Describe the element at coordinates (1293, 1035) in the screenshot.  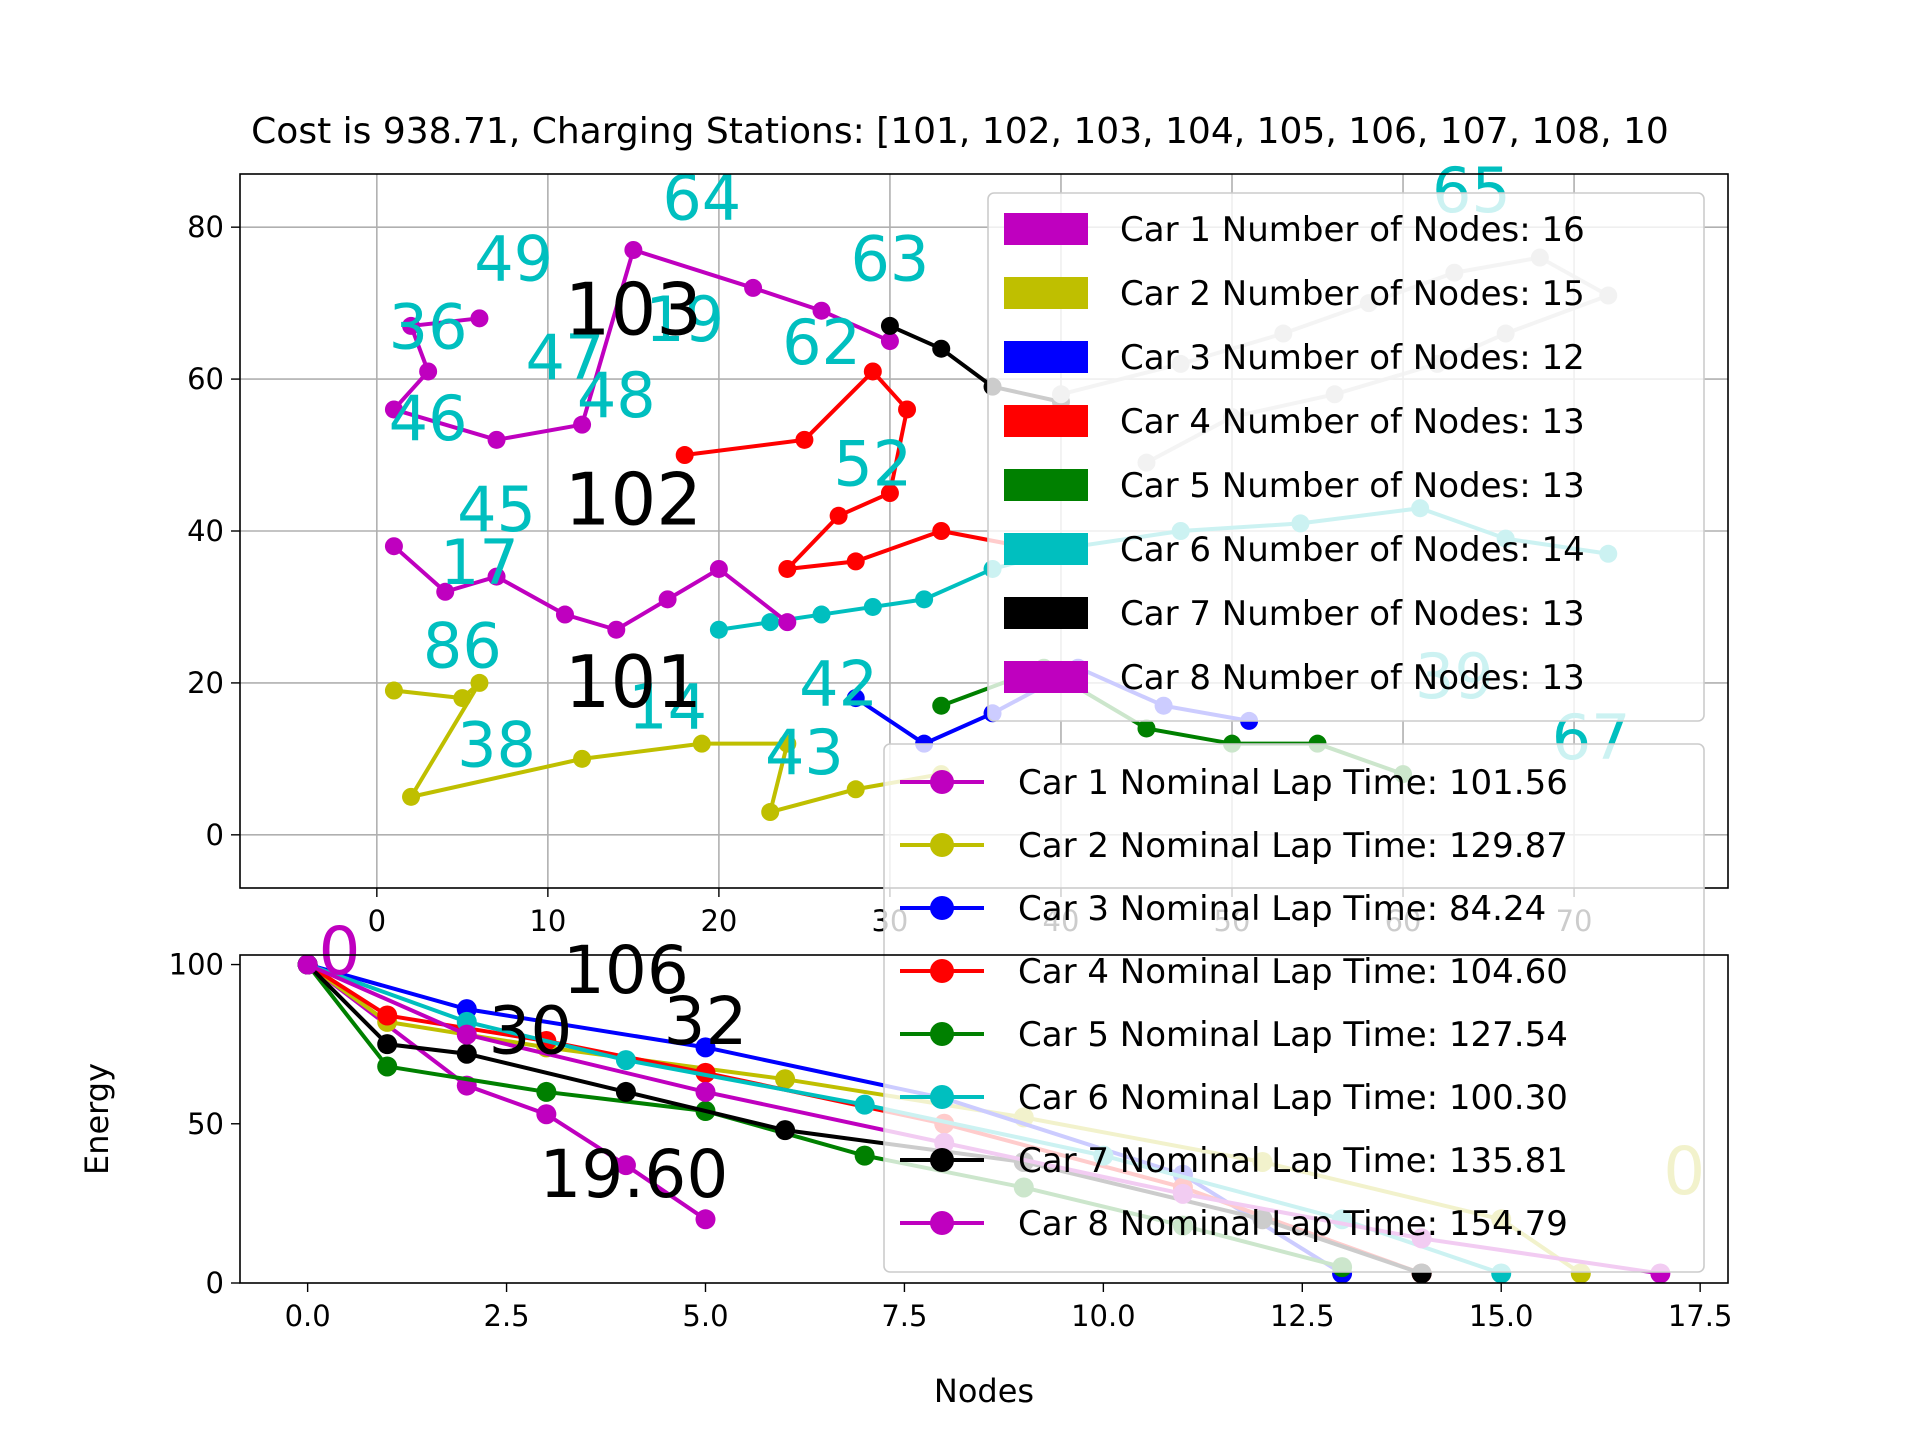
I see `bottom-legend-label: Car 5 Nominal Lap Time: 127.54` at that location.